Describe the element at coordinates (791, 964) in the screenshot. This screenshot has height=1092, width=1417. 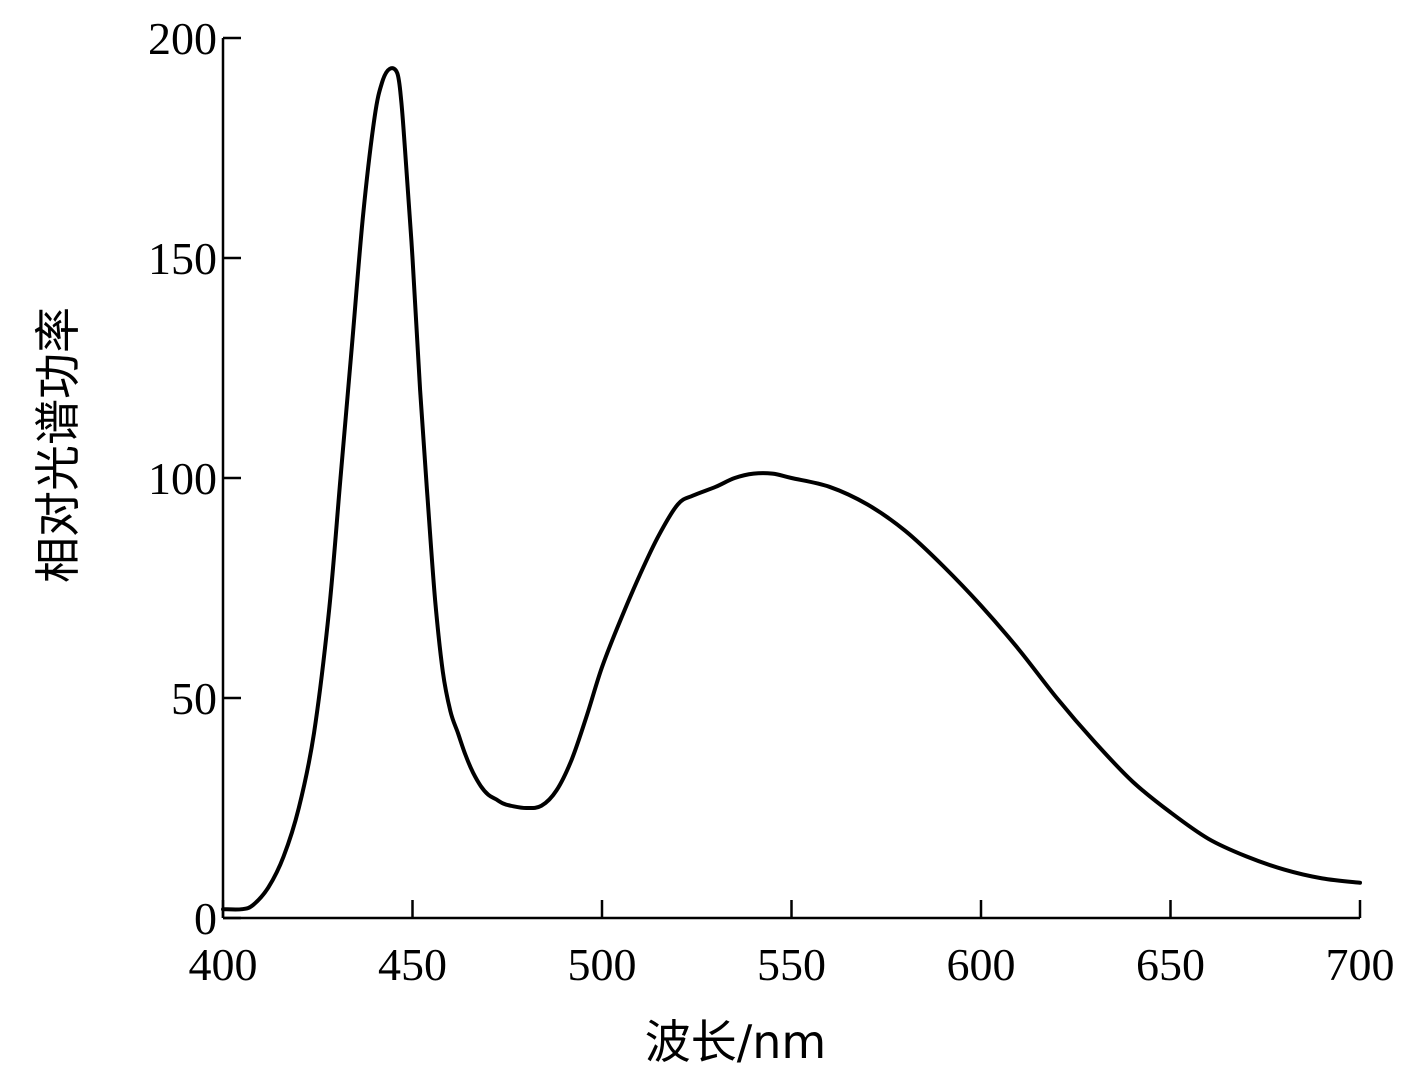
I see `x-tick-label: 550` at that location.